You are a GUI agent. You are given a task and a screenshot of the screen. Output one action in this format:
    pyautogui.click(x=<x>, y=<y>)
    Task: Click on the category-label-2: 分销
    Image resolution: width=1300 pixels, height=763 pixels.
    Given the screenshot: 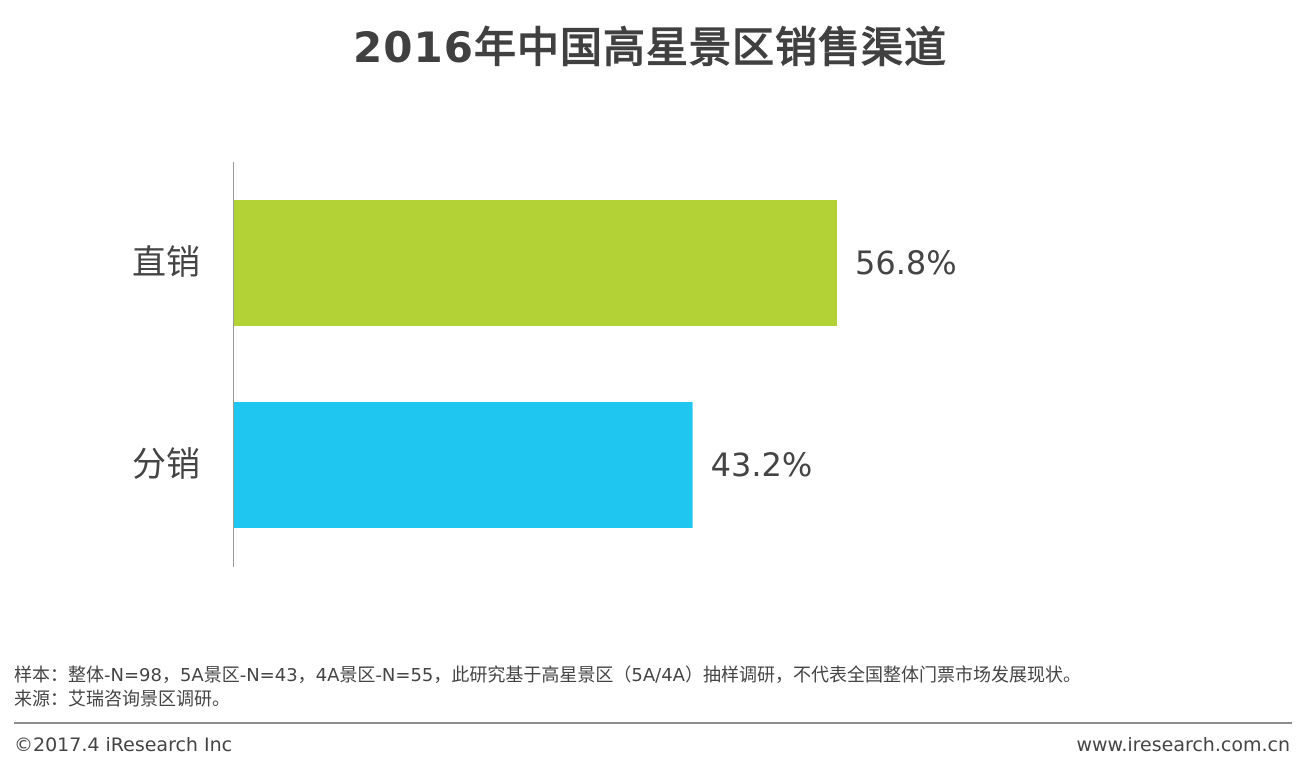 What is the action you would take?
    pyautogui.click(x=166, y=465)
    